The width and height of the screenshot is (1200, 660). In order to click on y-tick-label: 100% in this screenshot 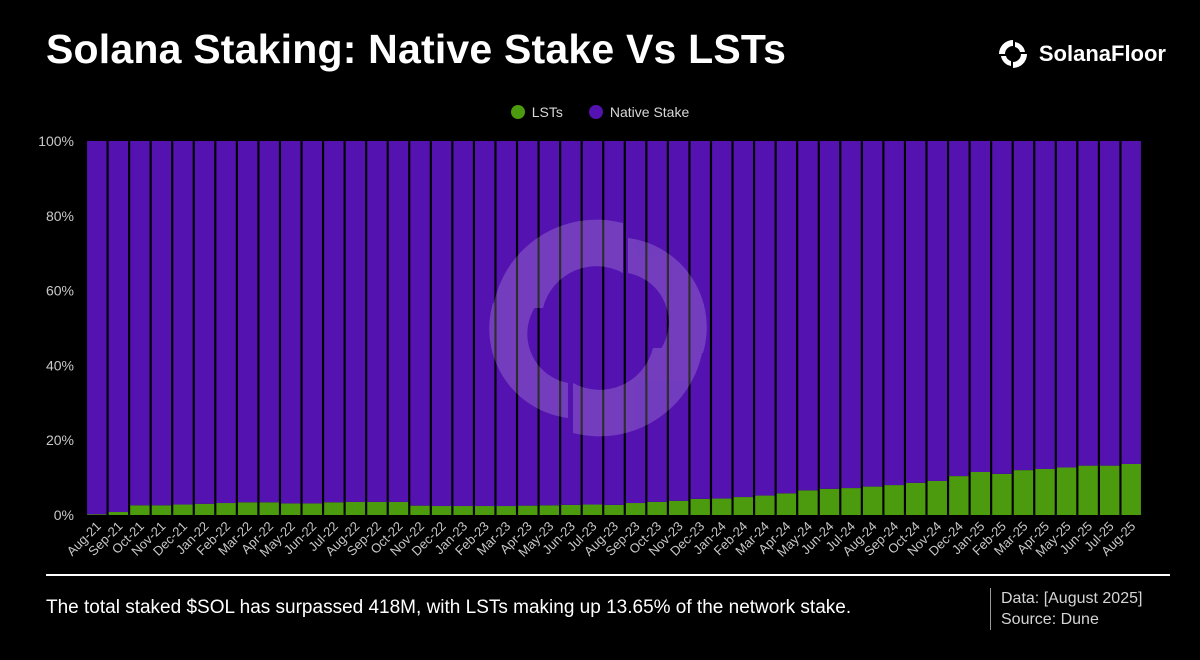, I will do `click(56, 141)`.